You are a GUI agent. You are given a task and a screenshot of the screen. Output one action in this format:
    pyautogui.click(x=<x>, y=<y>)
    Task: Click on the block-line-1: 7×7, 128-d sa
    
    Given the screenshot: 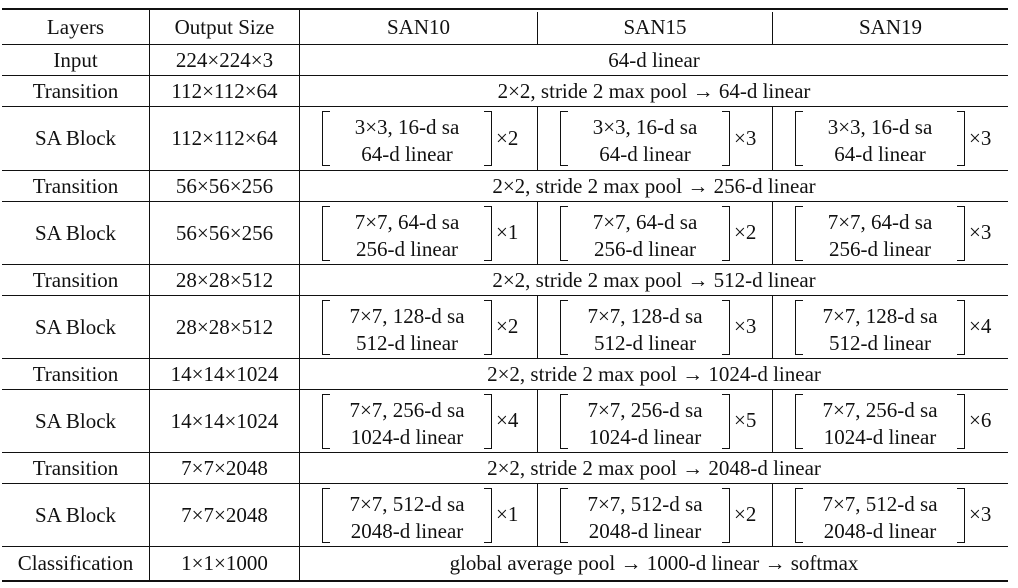 What is the action you would take?
    pyautogui.click(x=645, y=315)
    